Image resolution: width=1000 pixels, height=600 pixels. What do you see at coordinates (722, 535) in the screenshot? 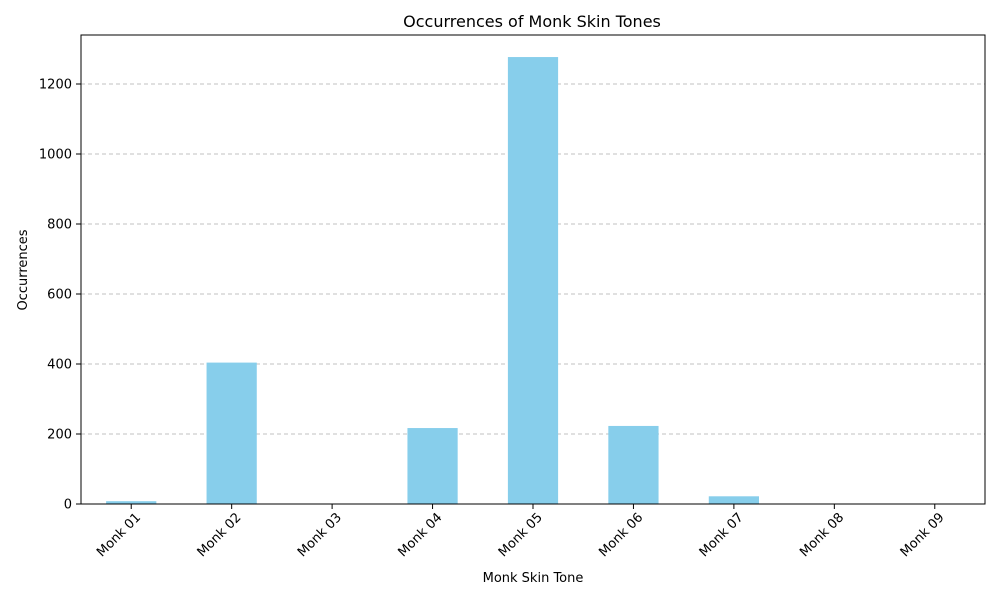
I see `x-tick-label: Monk 07` at bounding box center [722, 535].